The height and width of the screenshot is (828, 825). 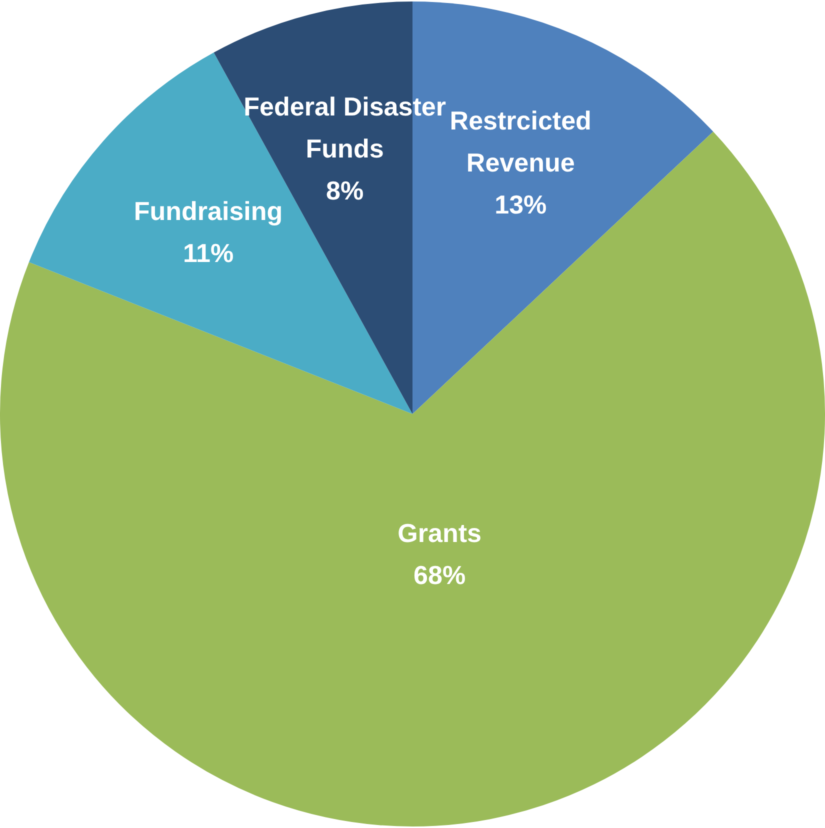 I want to click on slice-label: Fundraising, so click(x=208, y=211).